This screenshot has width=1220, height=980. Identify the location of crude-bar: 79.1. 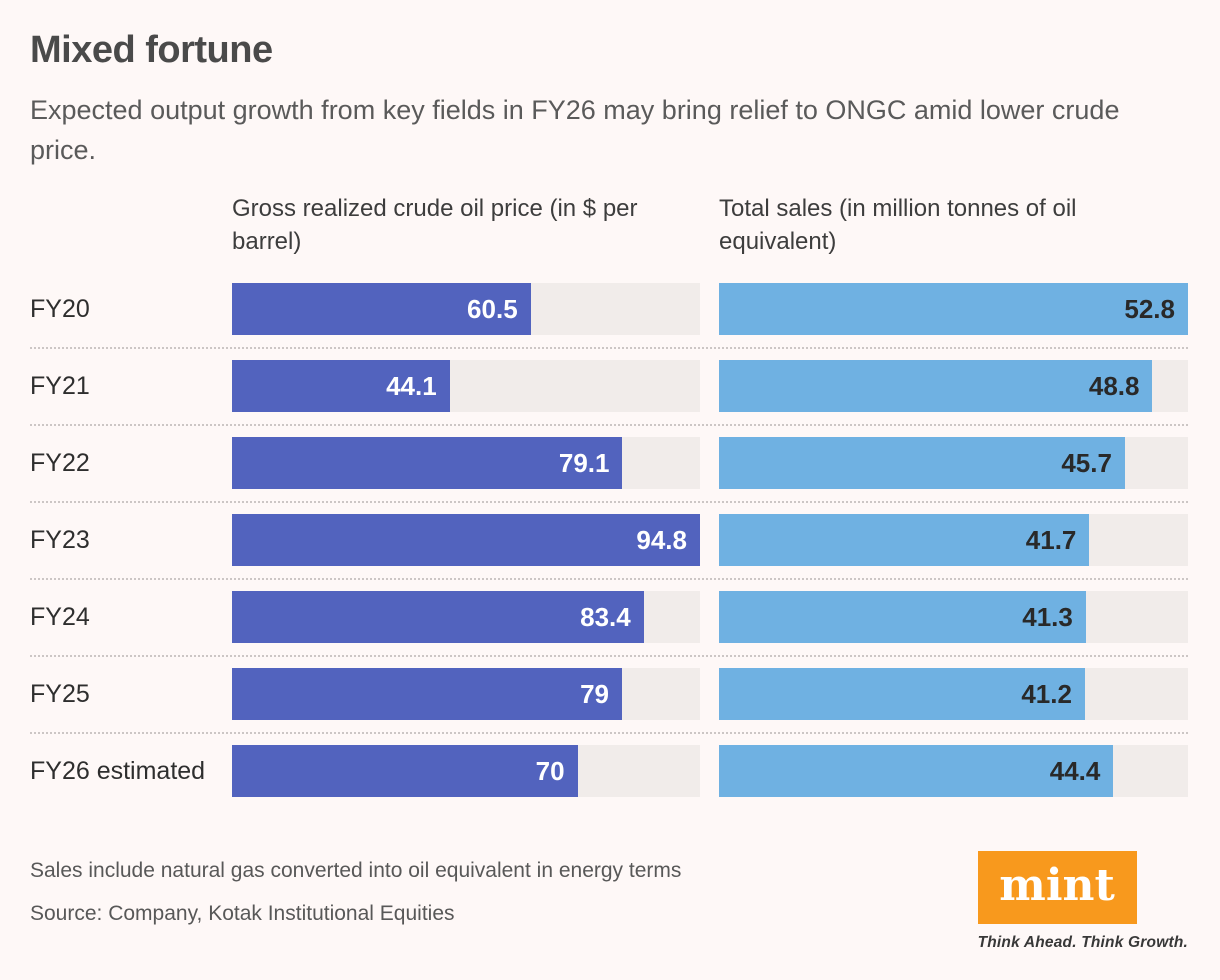
(427, 463).